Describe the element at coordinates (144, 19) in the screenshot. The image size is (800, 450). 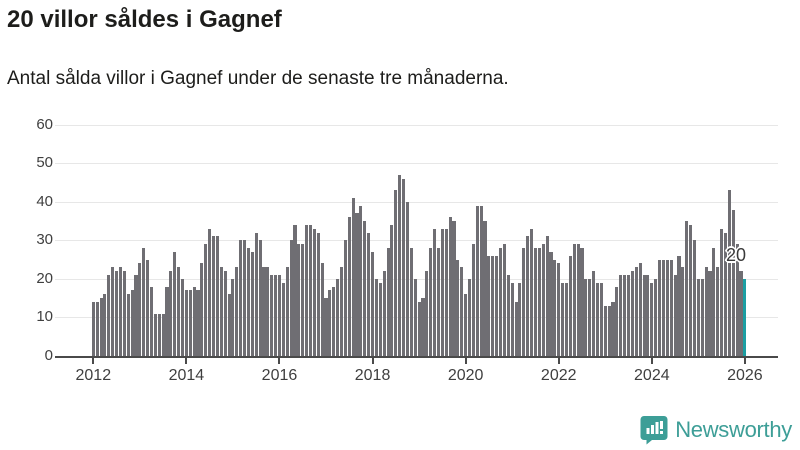
I see `page-title: 20 villor såldes i Gagnef` at that location.